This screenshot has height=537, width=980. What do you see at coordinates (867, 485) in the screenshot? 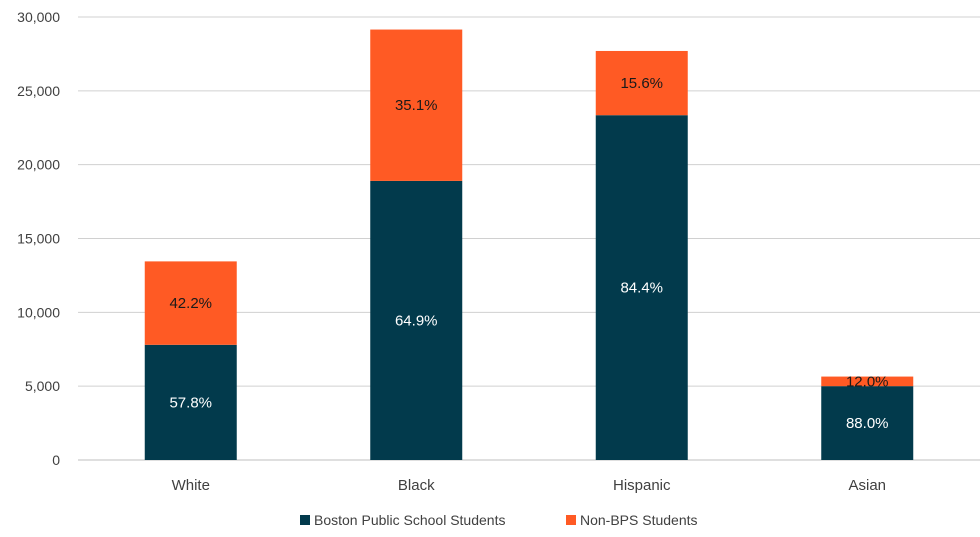
I see `x-tick-label: Asian` at bounding box center [867, 485].